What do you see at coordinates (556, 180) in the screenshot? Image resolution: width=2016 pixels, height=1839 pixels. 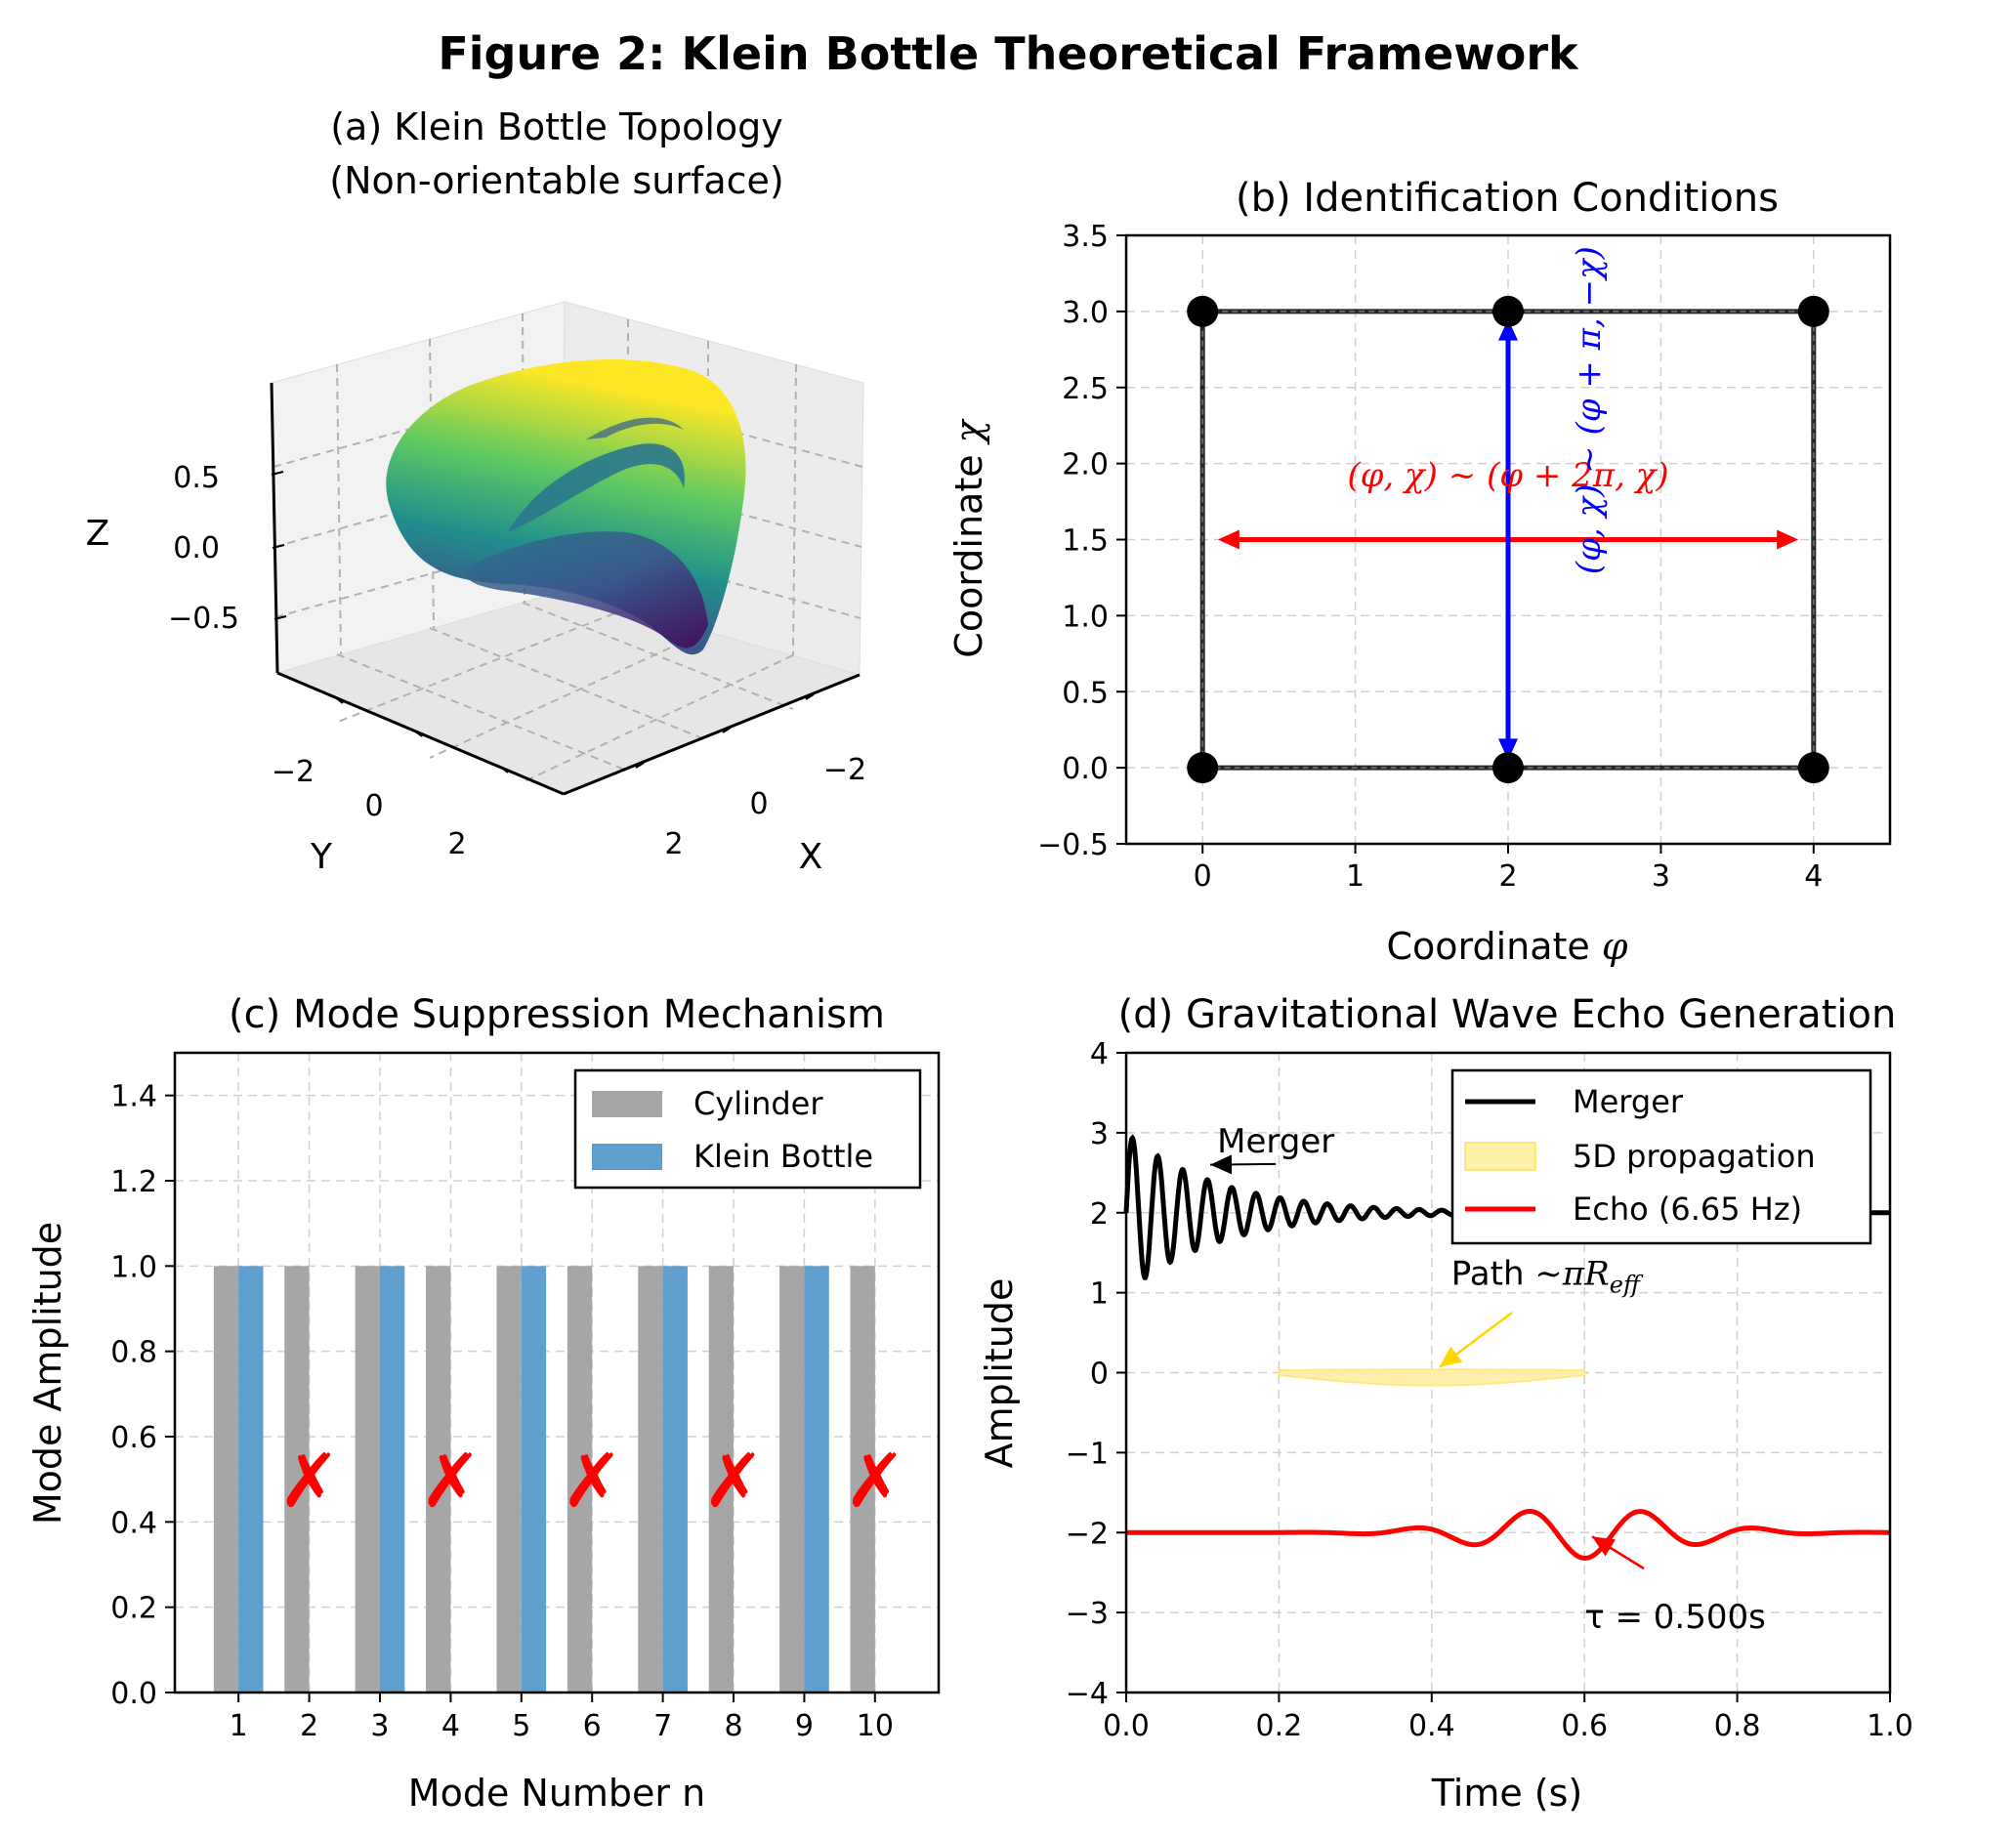 I see `panel-a-title-line2: (Non-orientable surface)` at bounding box center [556, 180].